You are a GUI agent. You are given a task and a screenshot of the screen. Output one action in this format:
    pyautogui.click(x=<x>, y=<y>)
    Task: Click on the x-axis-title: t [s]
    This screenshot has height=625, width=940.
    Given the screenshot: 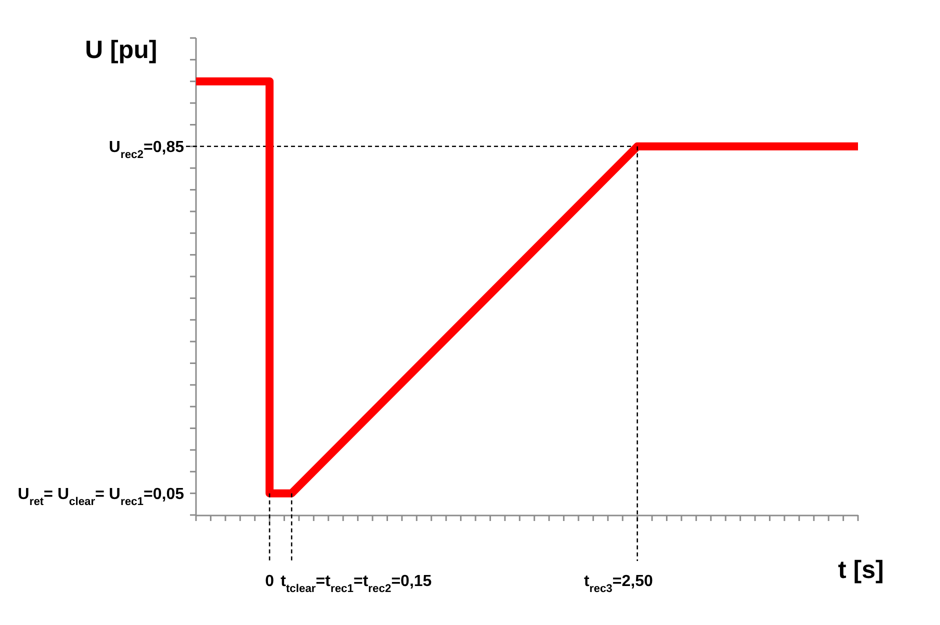 What is the action you would take?
    pyautogui.click(x=861, y=570)
    